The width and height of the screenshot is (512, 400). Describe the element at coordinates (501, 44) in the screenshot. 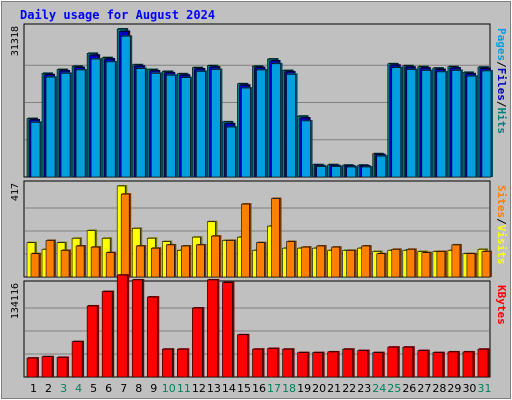

I see `side-label-part: Pages` at that location.